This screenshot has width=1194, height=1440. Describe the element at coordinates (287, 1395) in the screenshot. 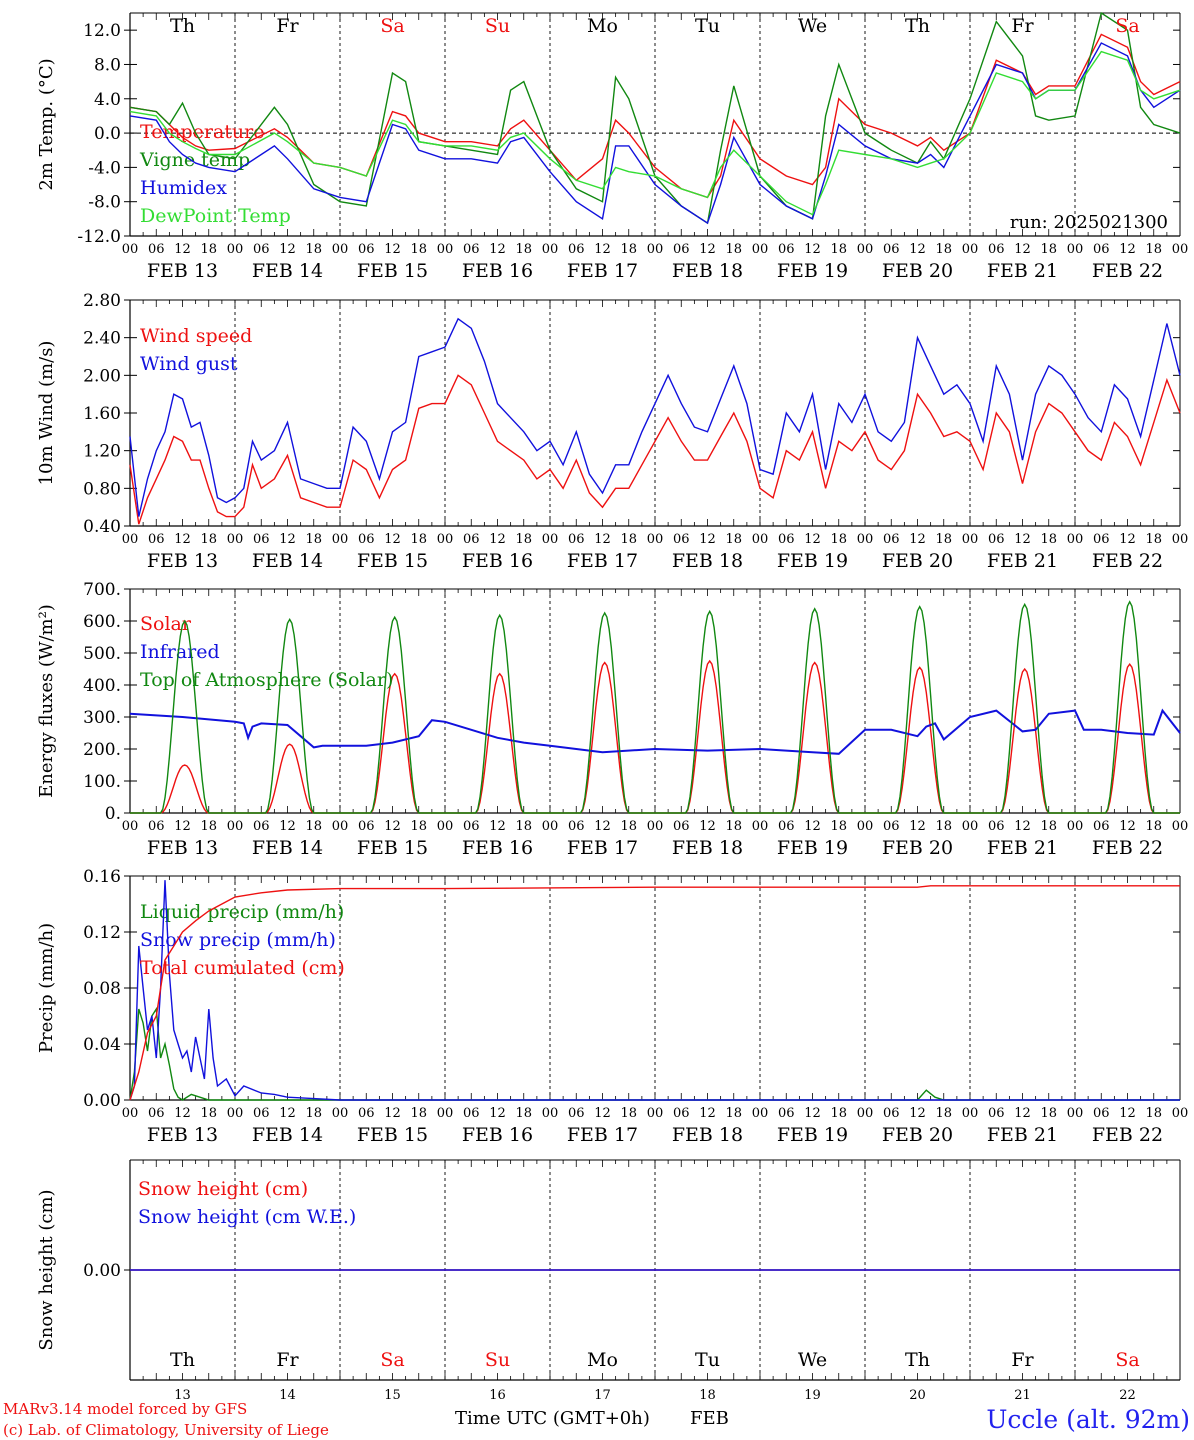

I see `day-number-label: 14` at that location.